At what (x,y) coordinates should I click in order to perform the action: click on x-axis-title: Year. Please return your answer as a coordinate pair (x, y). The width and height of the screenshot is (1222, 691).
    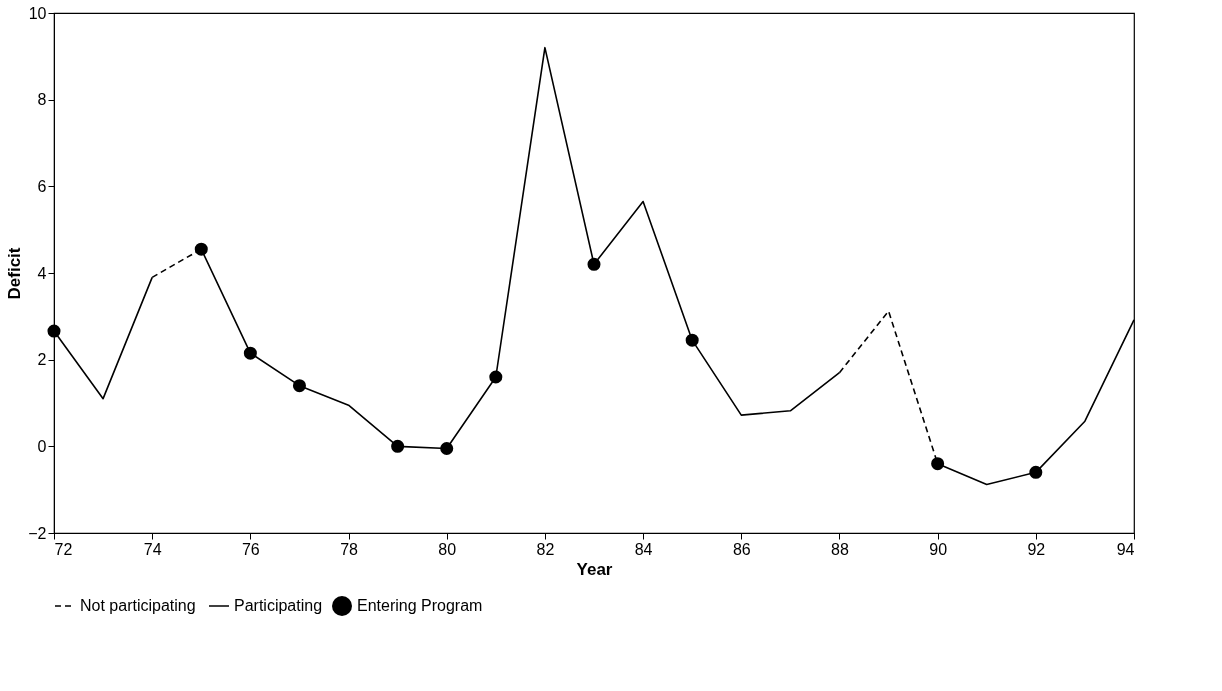
    Looking at the image, I should click on (594, 569).